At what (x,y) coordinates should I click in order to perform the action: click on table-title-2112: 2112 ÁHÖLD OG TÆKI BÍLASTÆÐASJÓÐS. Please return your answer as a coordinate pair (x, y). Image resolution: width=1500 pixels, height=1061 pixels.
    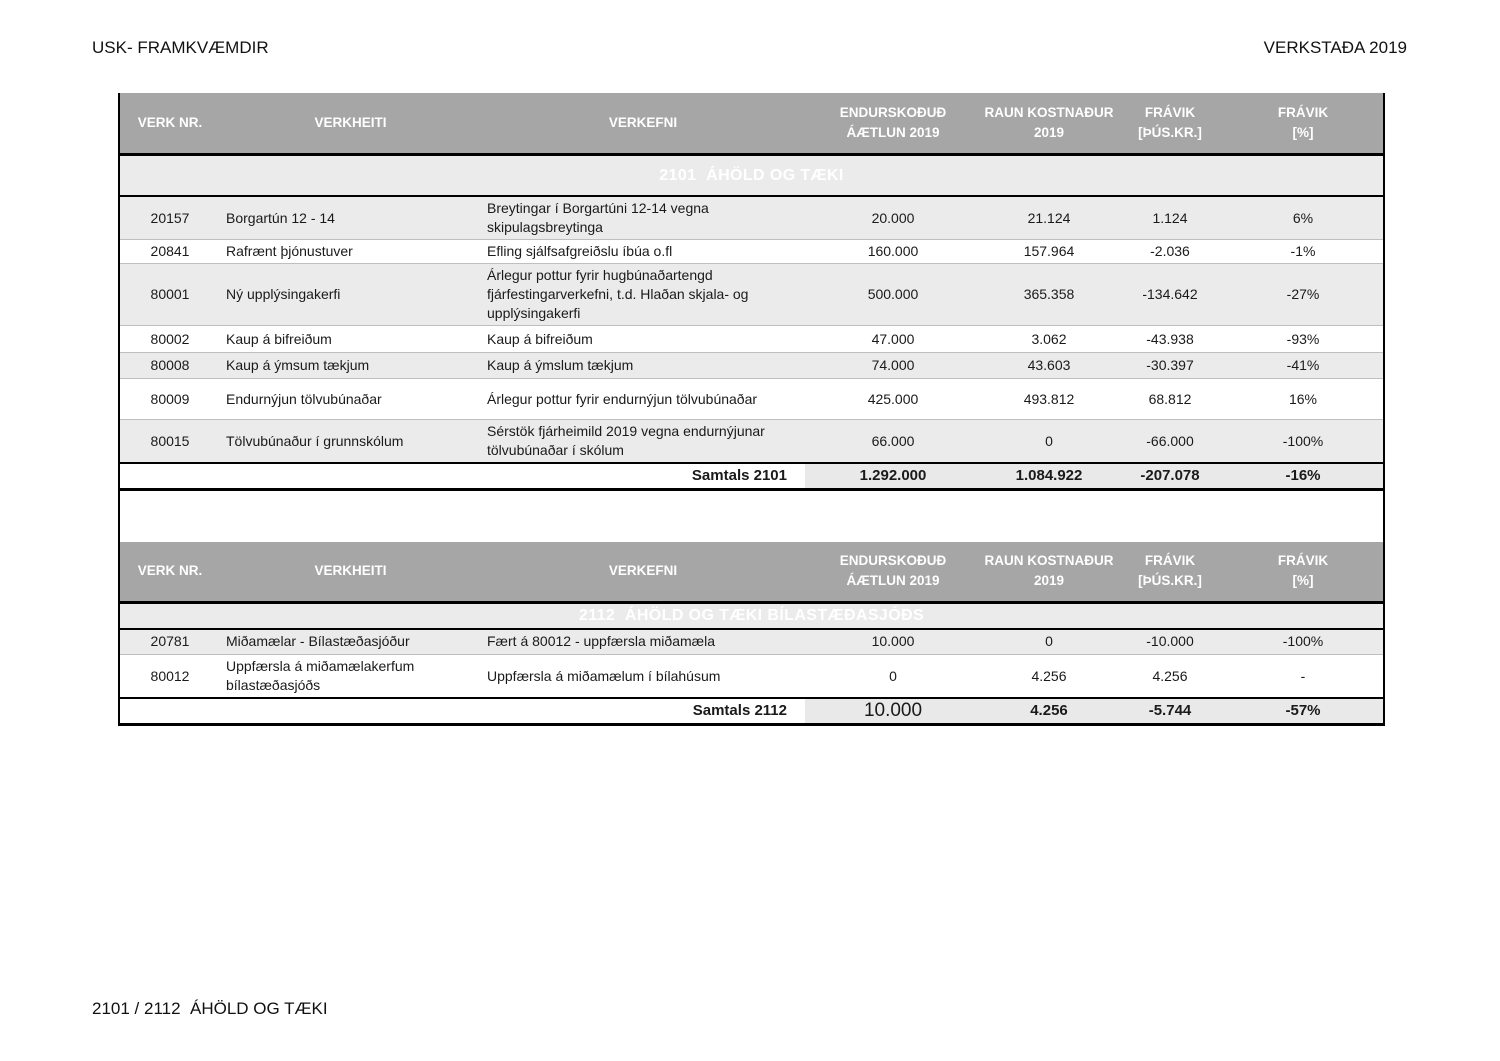
    Looking at the image, I should click on (751, 616).